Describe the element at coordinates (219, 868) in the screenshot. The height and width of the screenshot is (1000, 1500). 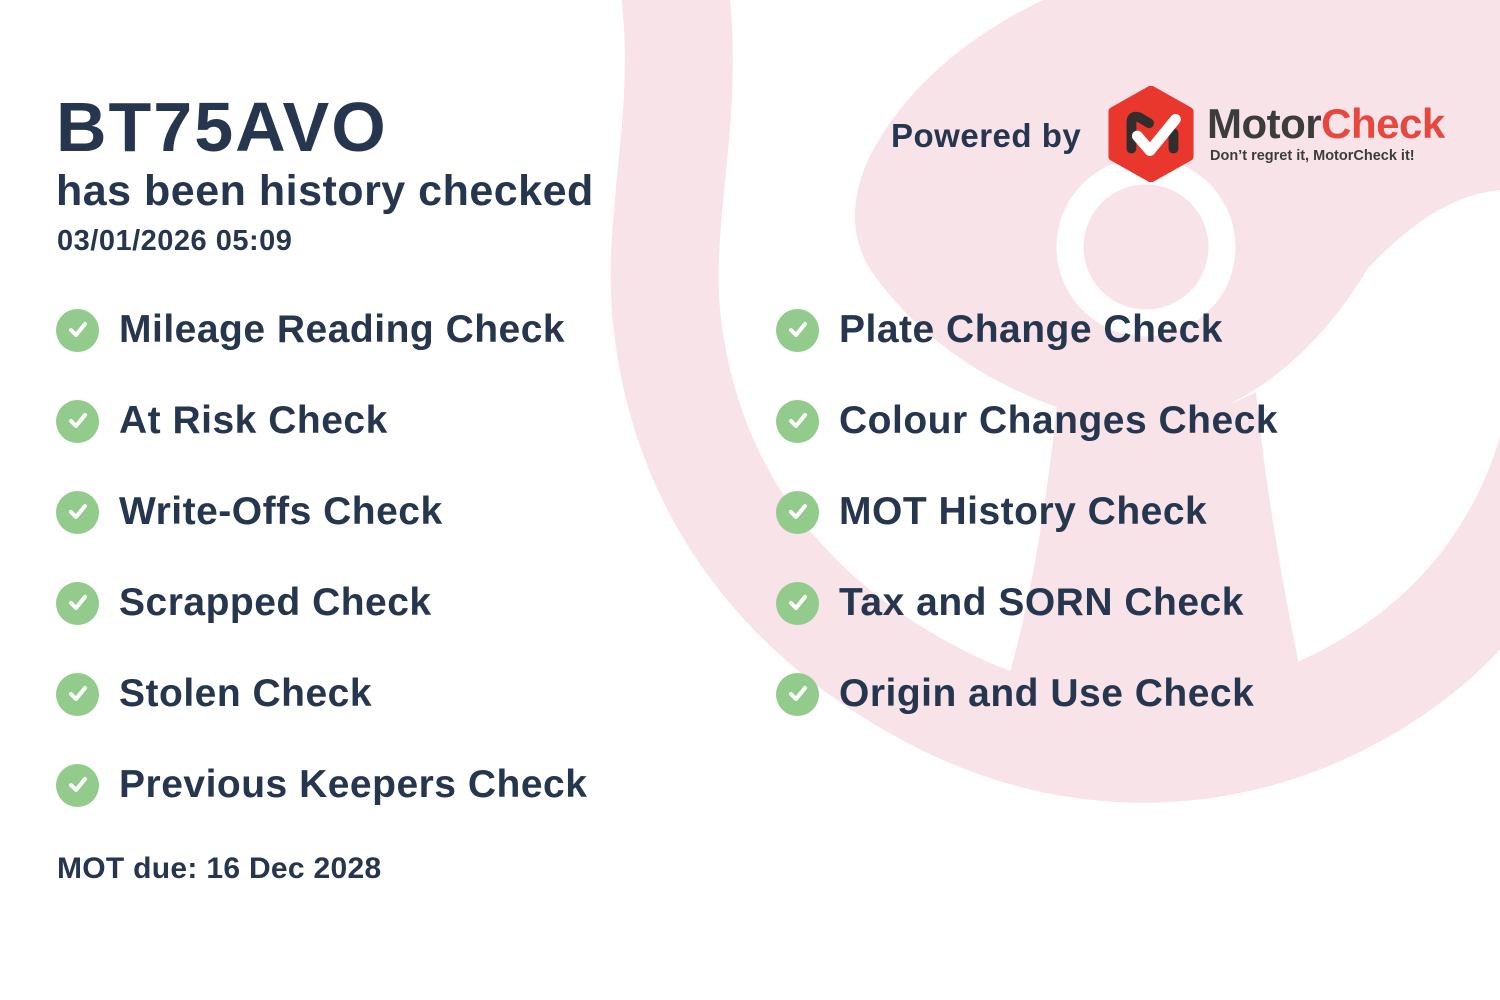
I see `mot-due-date: MOT due: 16 Dec 2028` at that location.